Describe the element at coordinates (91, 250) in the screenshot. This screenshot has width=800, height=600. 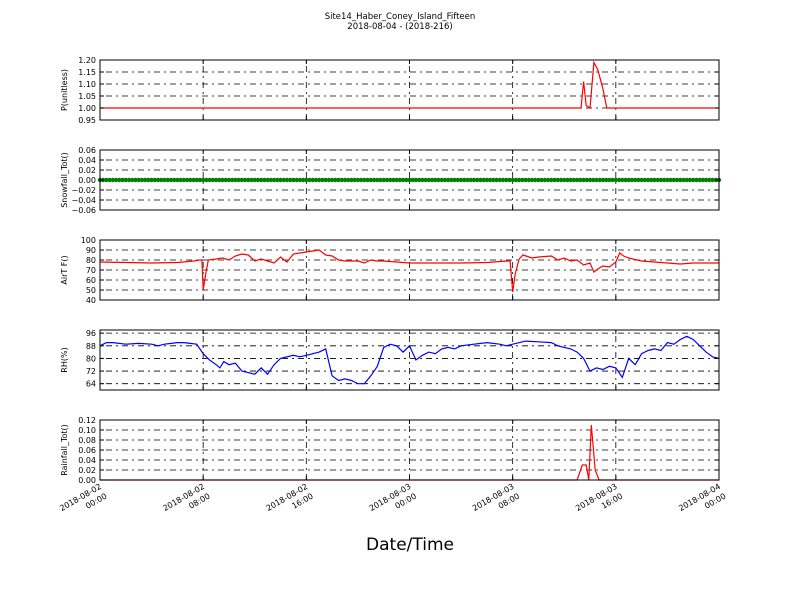
I see `y-tick-label: 90` at that location.